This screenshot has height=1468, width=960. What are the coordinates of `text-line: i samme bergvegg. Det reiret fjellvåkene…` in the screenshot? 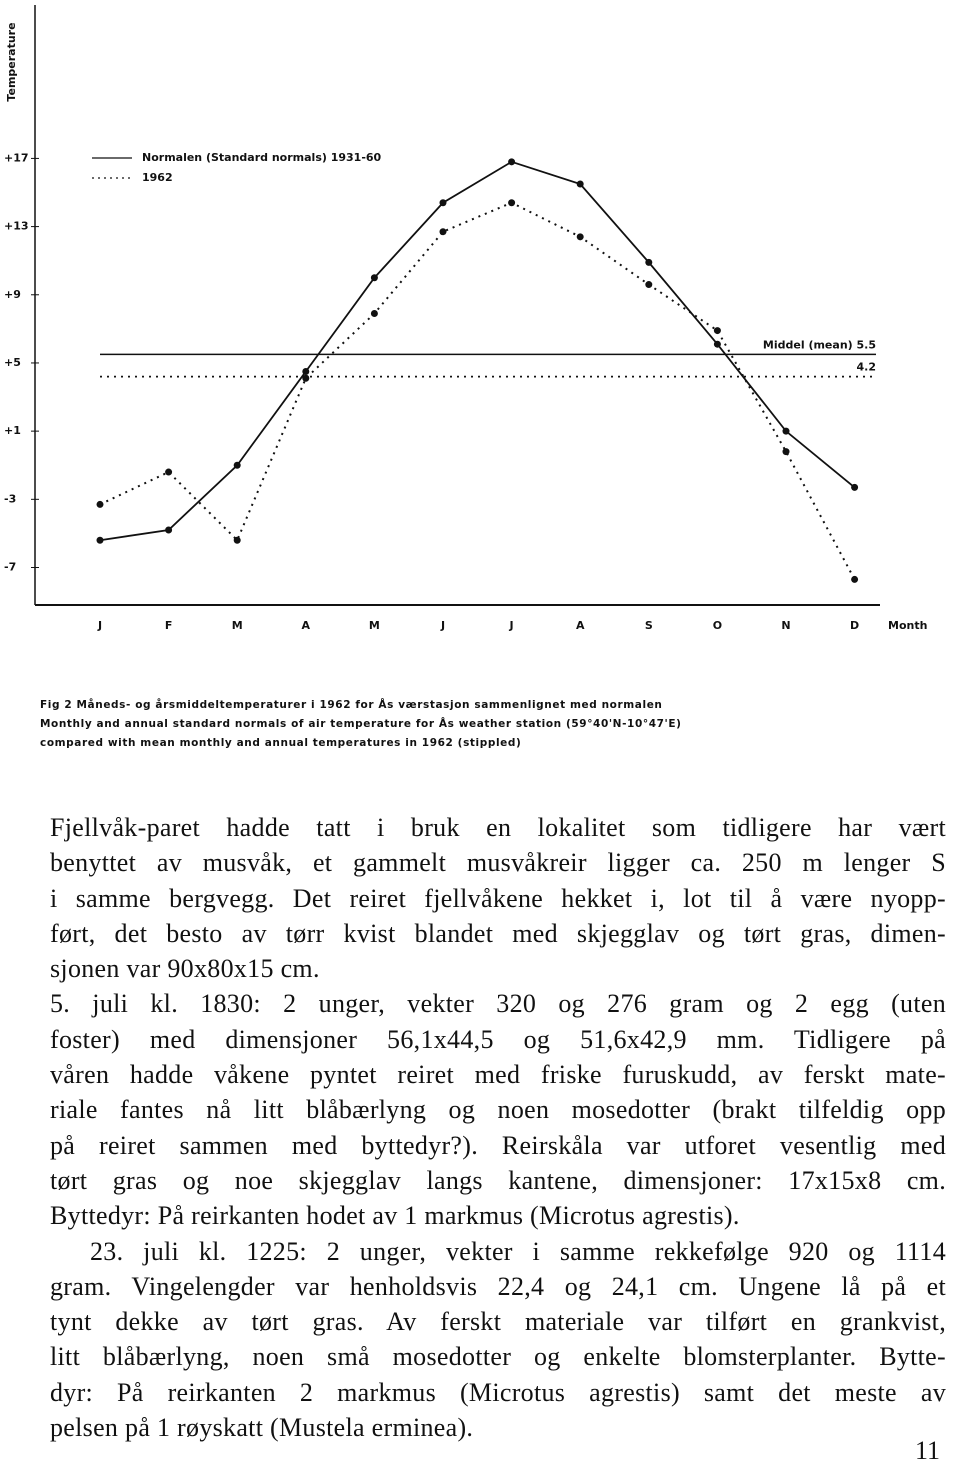 It's located at (498, 898).